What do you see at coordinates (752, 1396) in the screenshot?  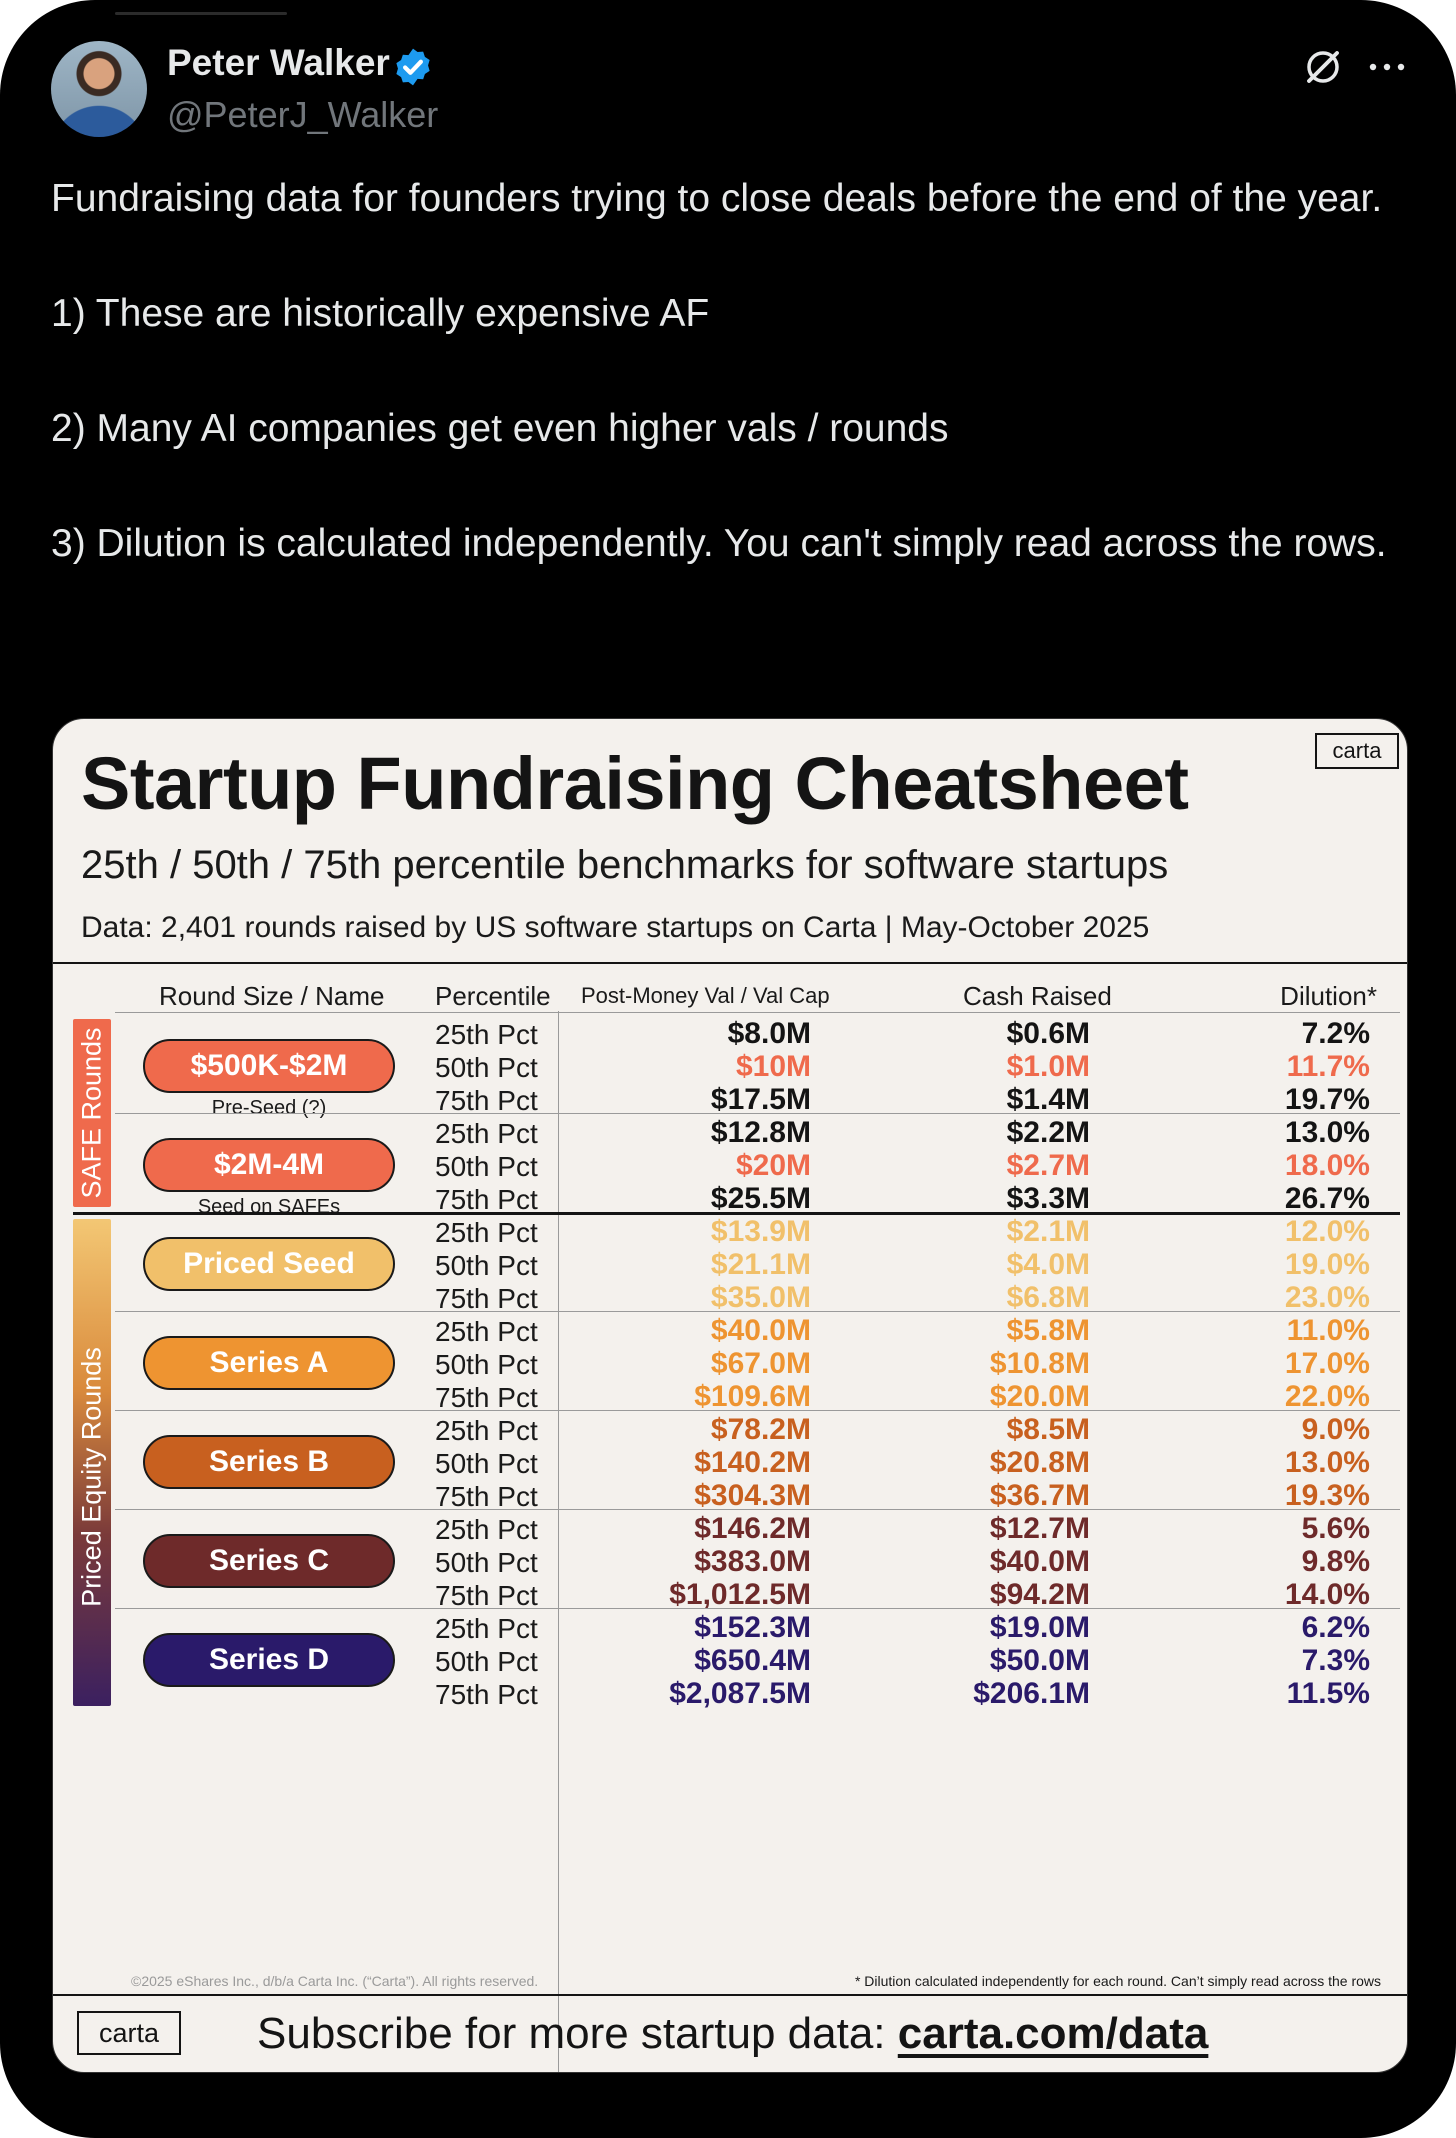 I see `post-money-cell: $109.6M` at bounding box center [752, 1396].